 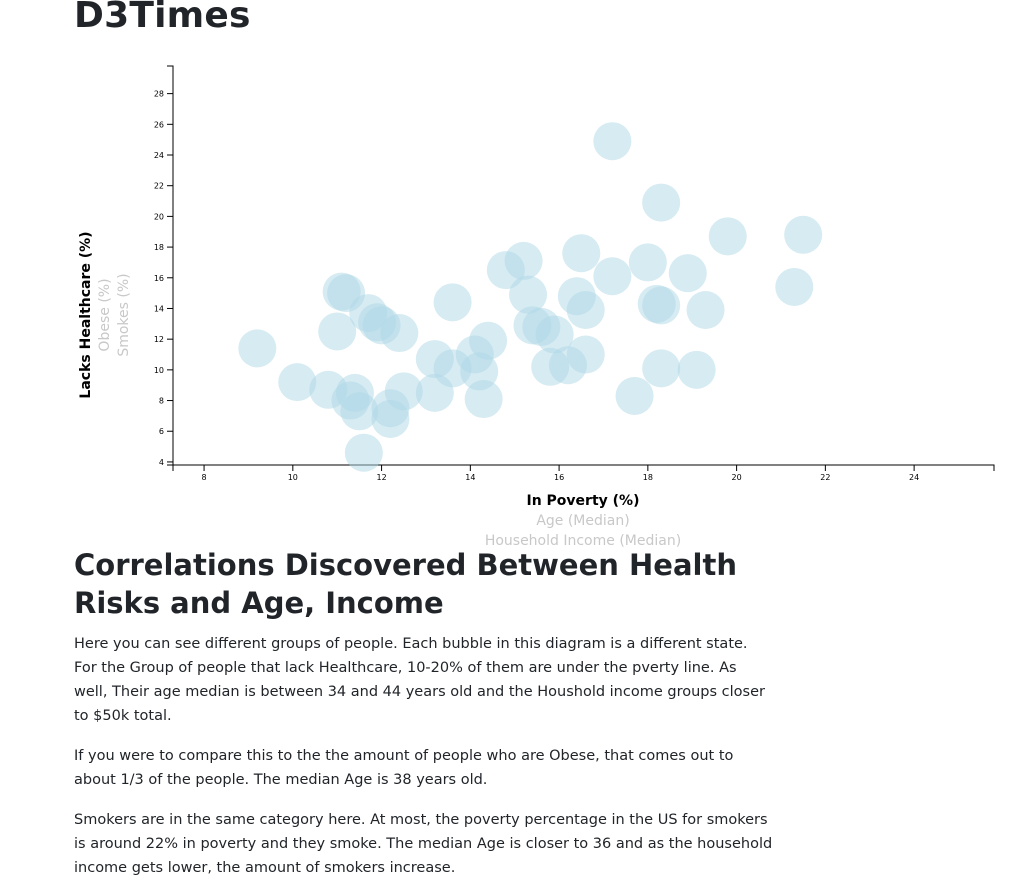 I want to click on x-tick: 14, so click(x=470, y=473).